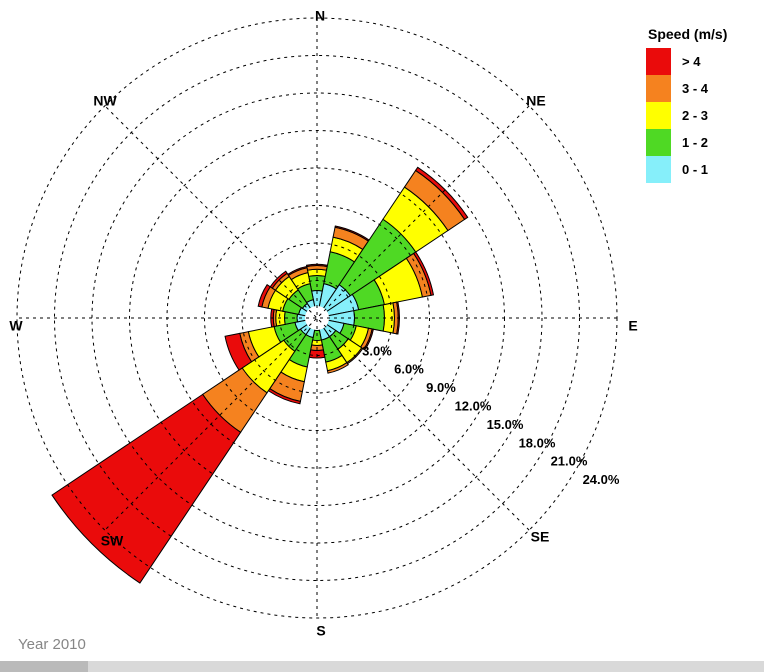 This screenshot has height=672, width=764. I want to click on petal-ESE-band->4, so click(368, 339).